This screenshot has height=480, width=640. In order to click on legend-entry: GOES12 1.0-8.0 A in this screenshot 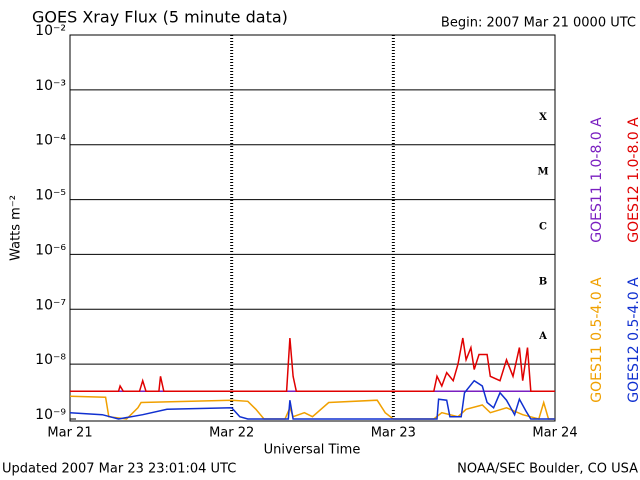, I will do `click(633, 180)`.